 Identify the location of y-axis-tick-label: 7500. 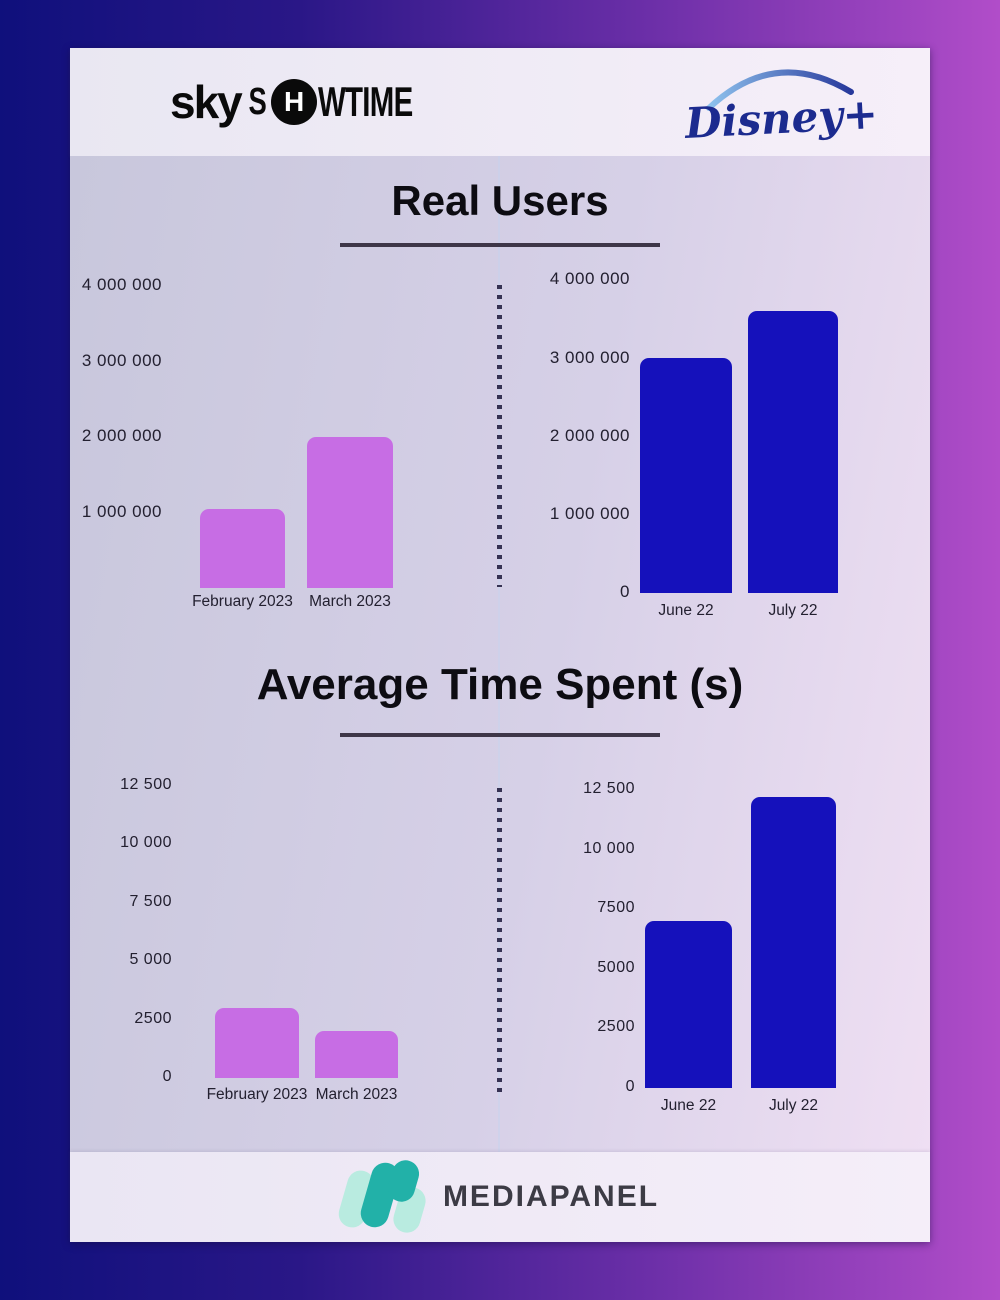
(616, 908).